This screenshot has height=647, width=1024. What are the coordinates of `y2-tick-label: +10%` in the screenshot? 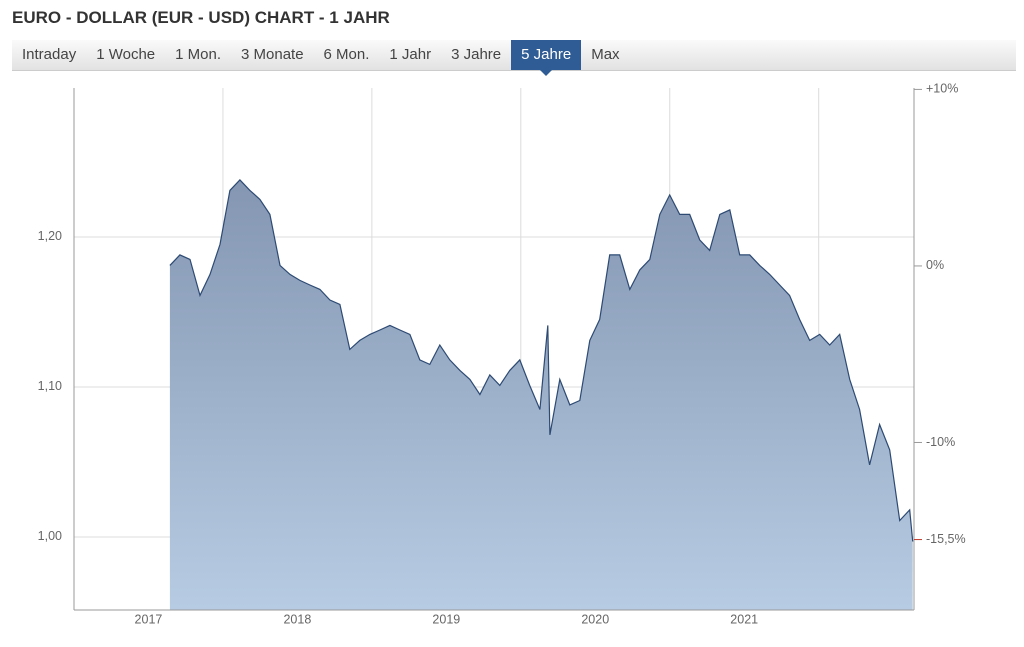 It's located at (942, 89).